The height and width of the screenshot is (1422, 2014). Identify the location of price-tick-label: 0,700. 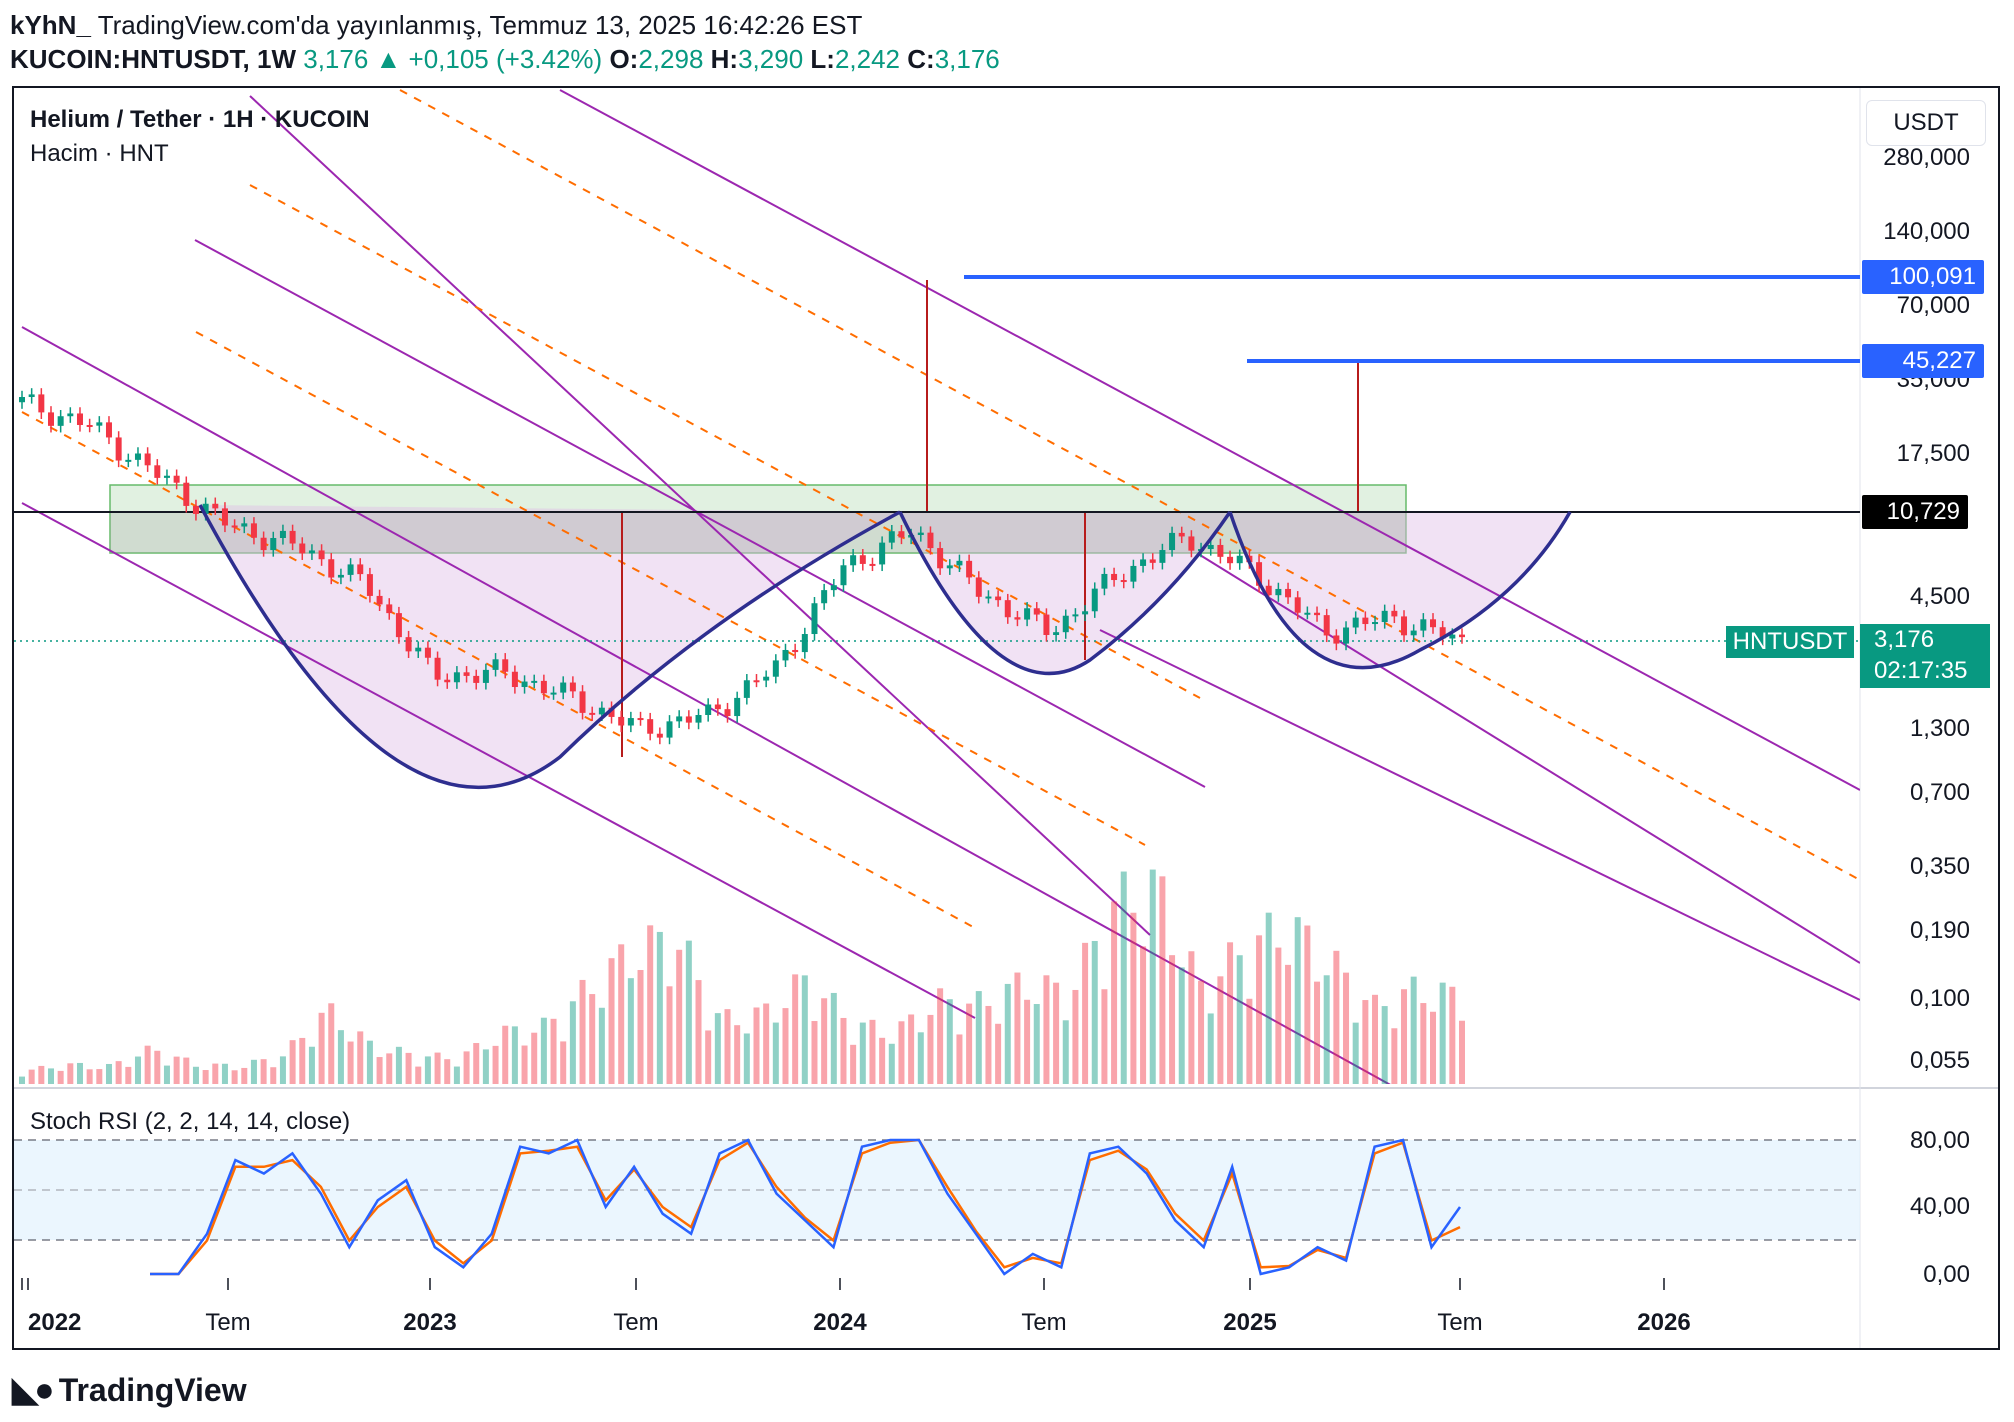
(1940, 792).